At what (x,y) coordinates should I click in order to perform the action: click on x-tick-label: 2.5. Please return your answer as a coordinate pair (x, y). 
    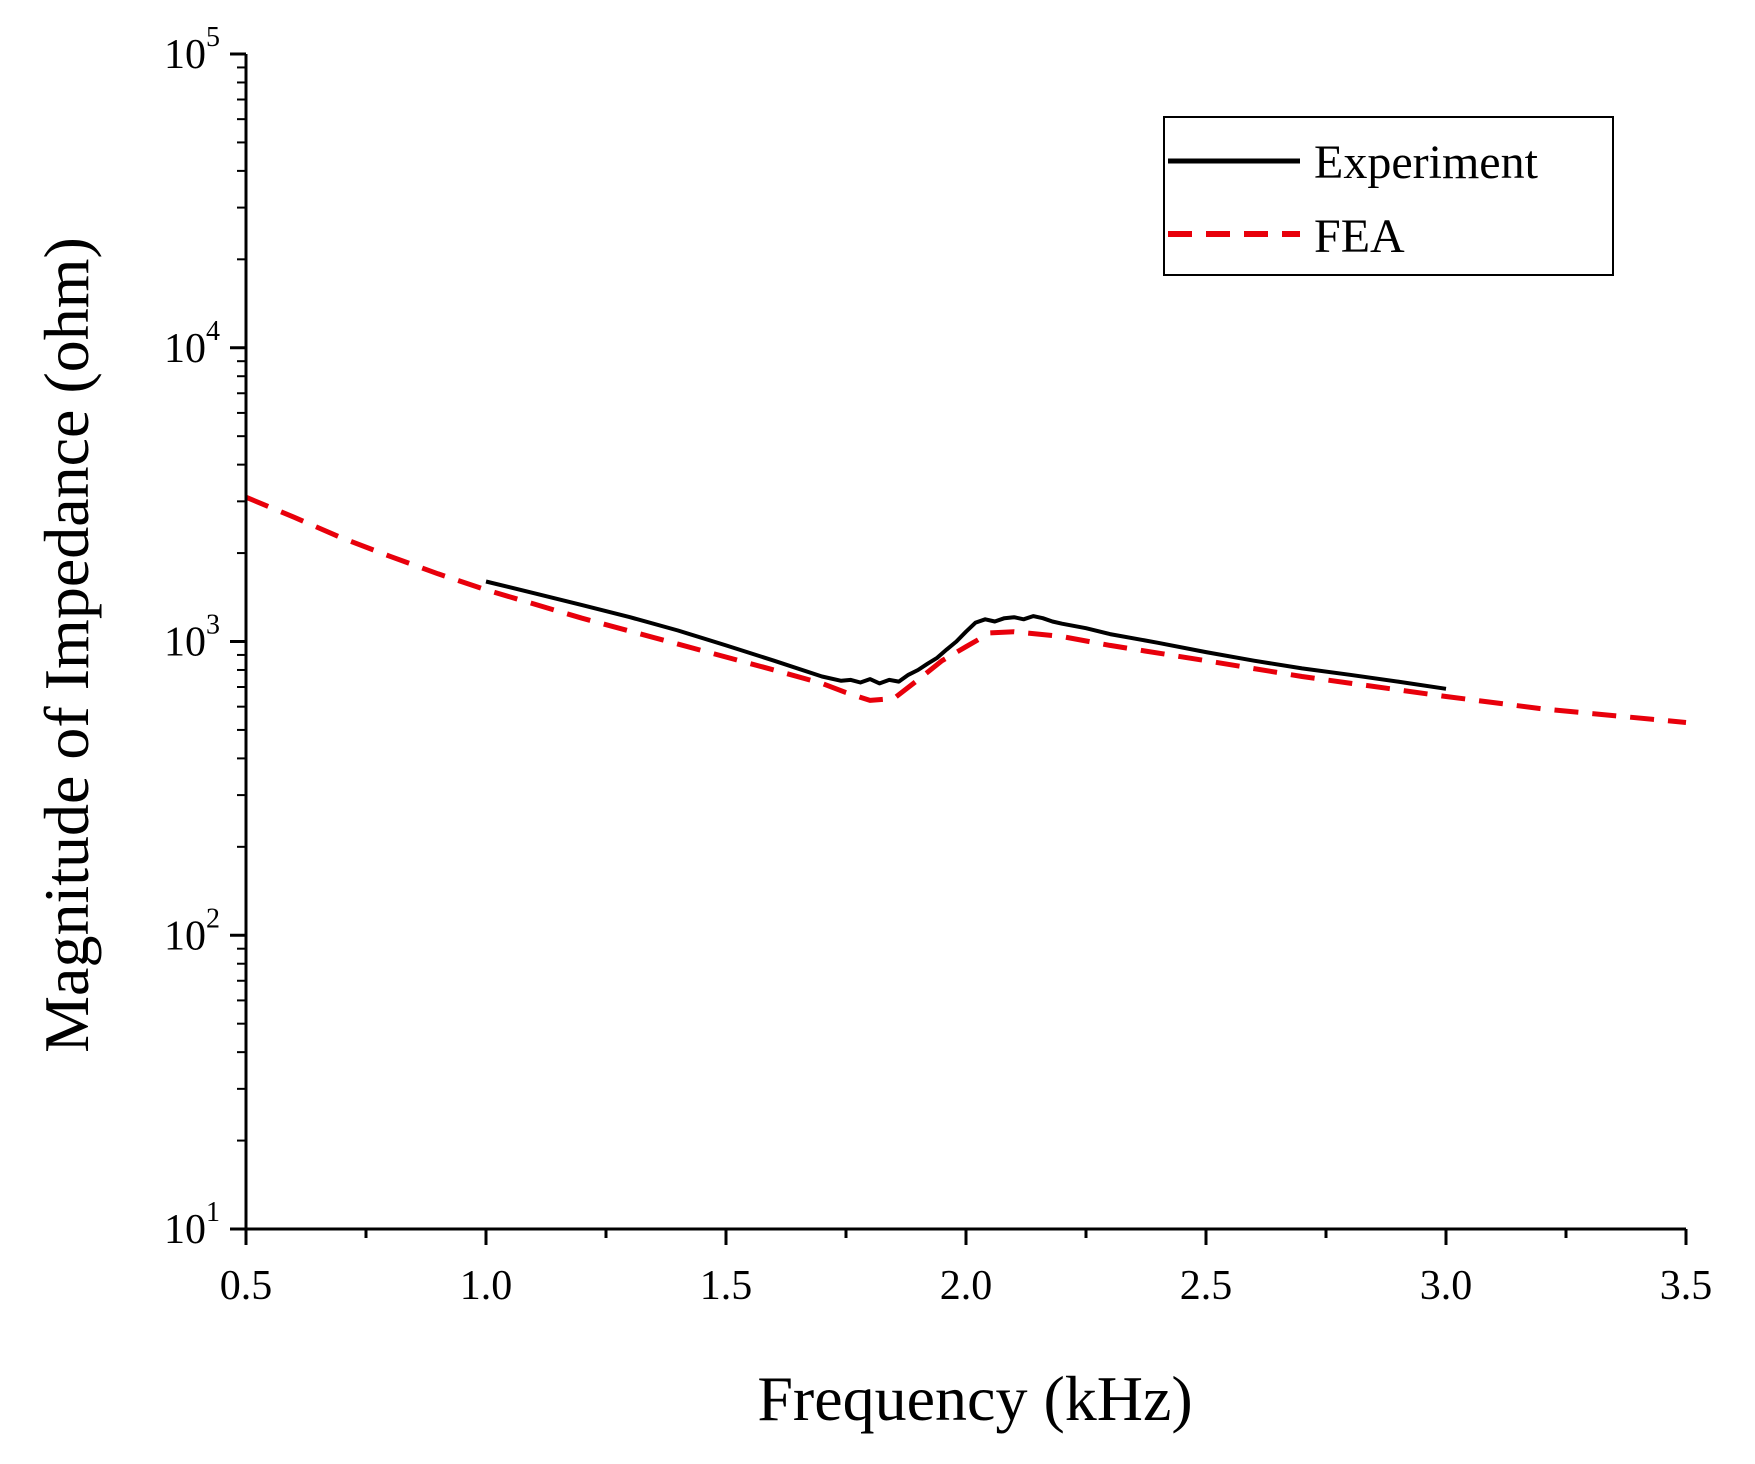
    Looking at the image, I should click on (1206, 1286).